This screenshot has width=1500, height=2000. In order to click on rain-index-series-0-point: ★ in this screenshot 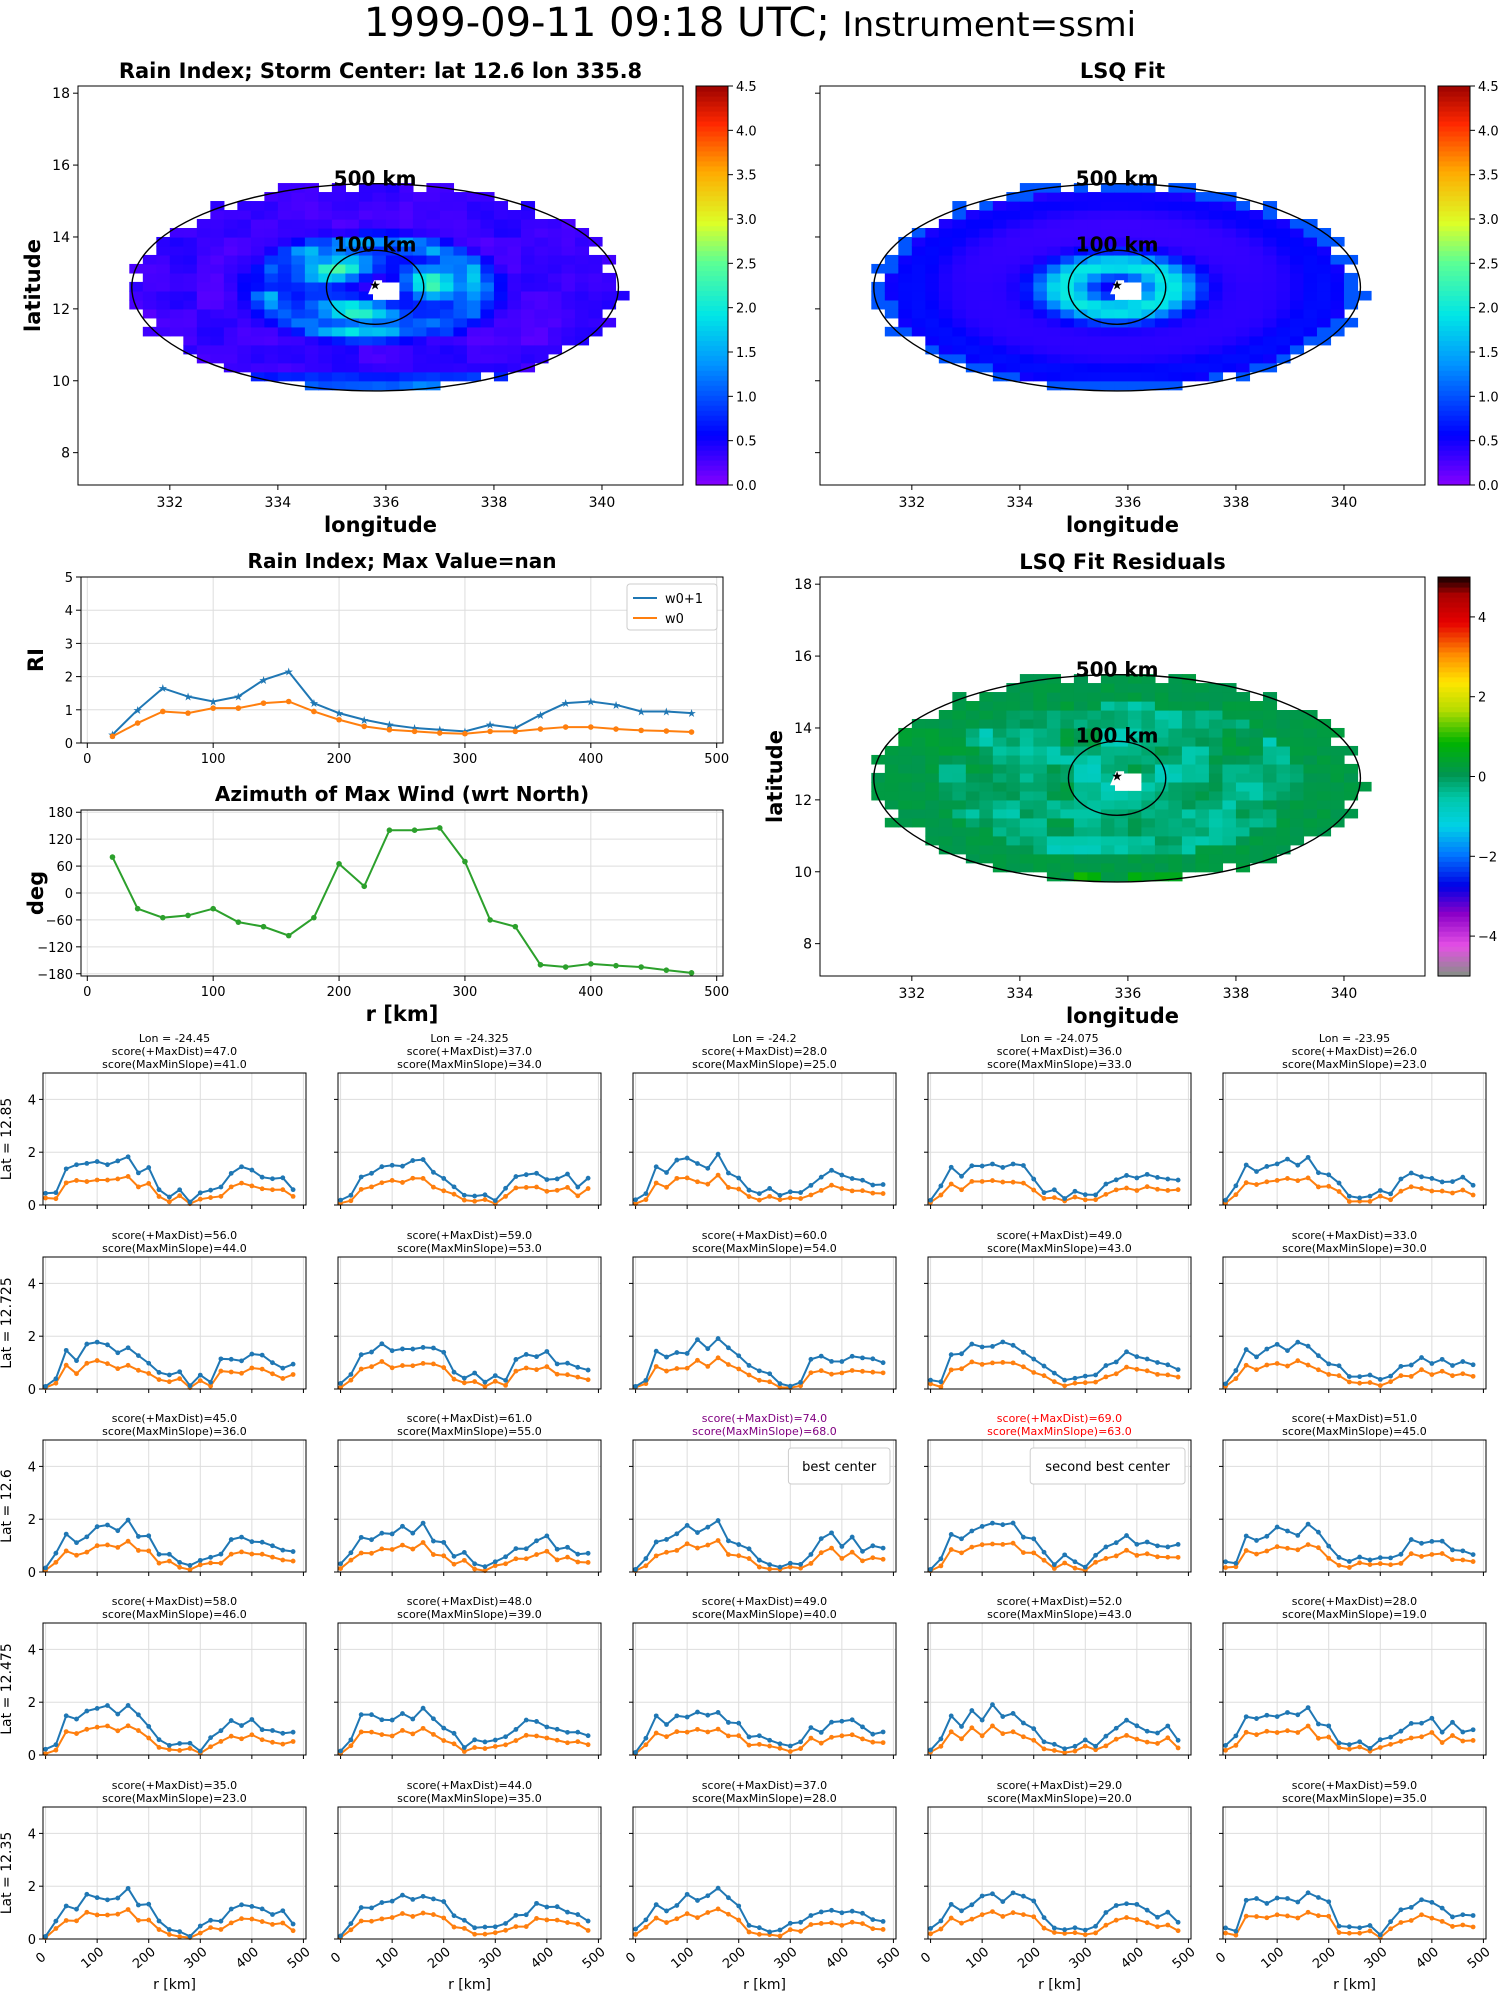, I will do `click(364, 720)`.